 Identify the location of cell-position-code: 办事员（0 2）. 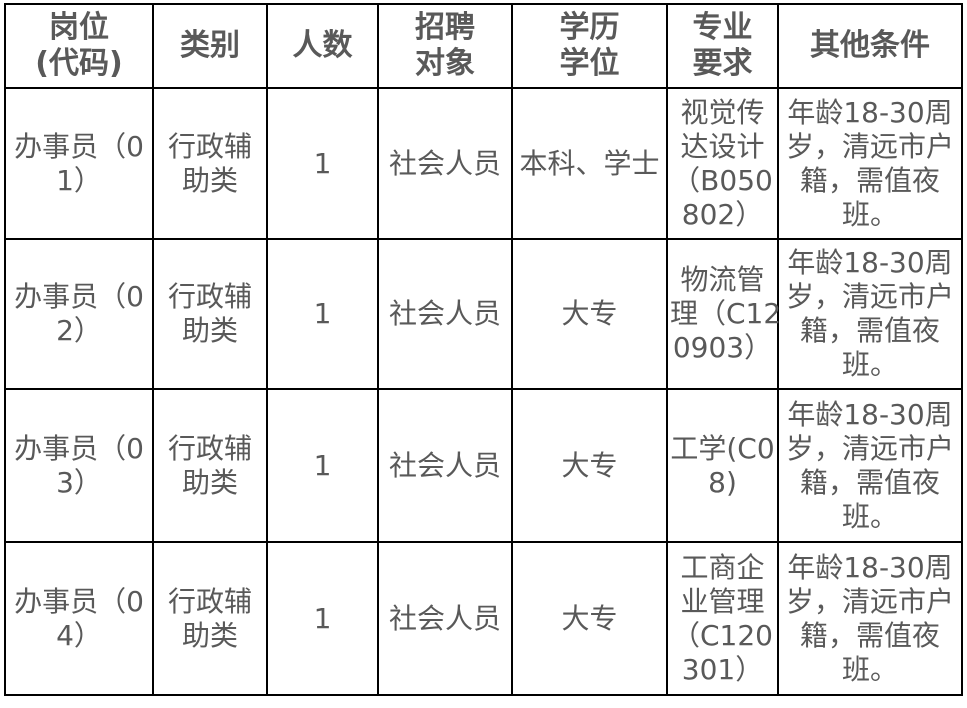
(79, 314).